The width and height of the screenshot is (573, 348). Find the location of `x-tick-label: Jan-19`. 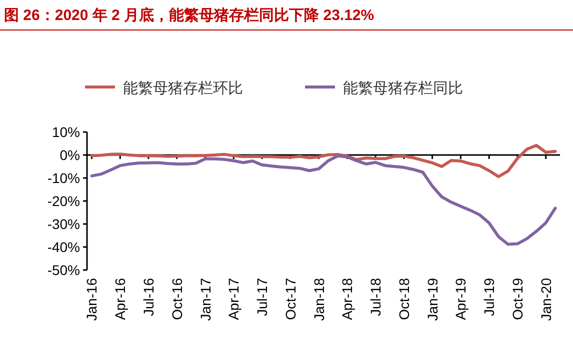

x-tick-label: Jan-19 is located at coordinates (432, 299).